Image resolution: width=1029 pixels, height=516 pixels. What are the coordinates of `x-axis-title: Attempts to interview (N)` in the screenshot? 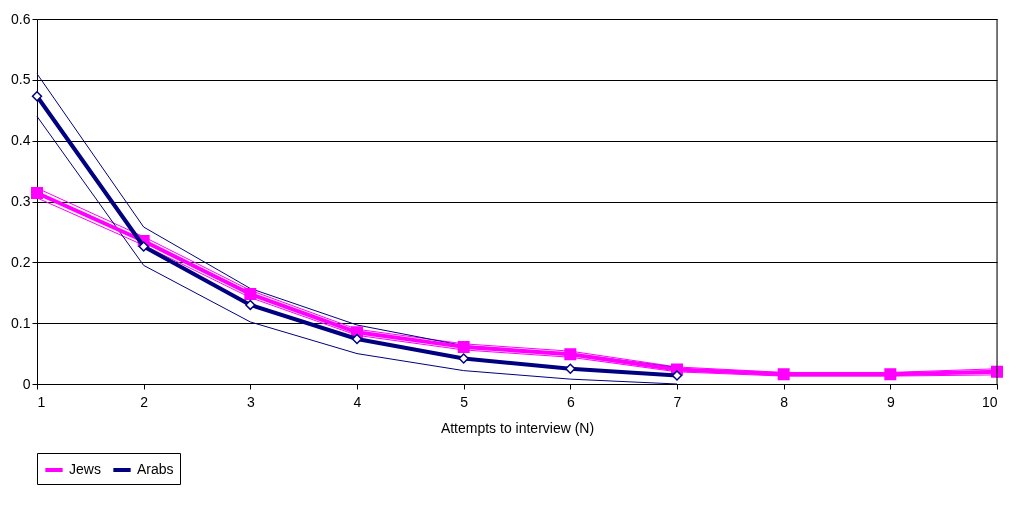 It's located at (517, 427).